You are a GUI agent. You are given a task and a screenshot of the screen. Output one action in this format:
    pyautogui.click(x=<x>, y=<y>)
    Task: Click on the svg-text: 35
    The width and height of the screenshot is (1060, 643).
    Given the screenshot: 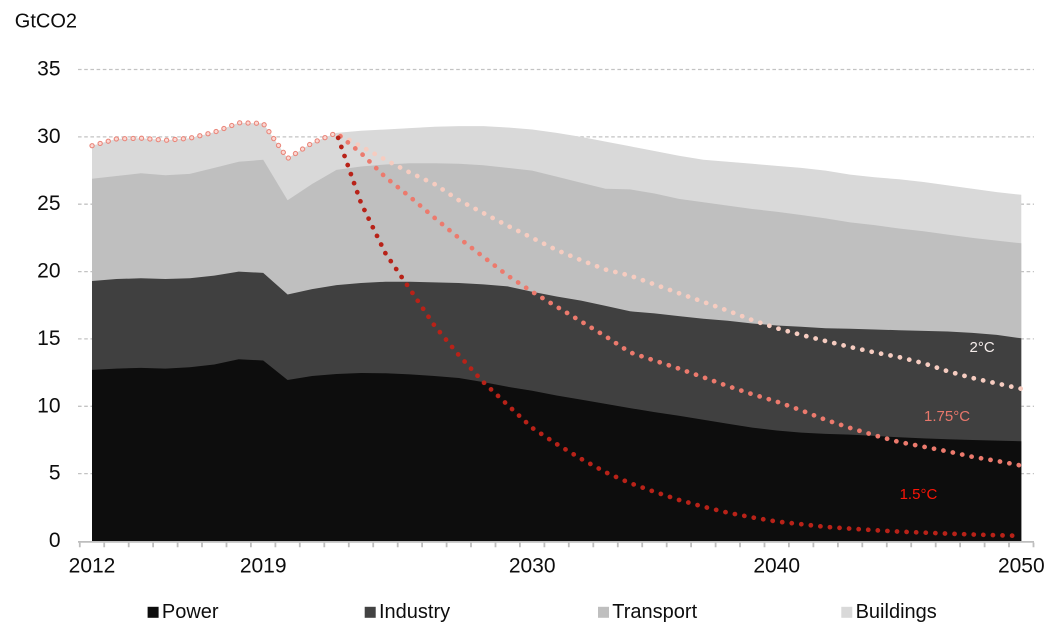 What is the action you would take?
    pyautogui.click(x=48, y=69)
    